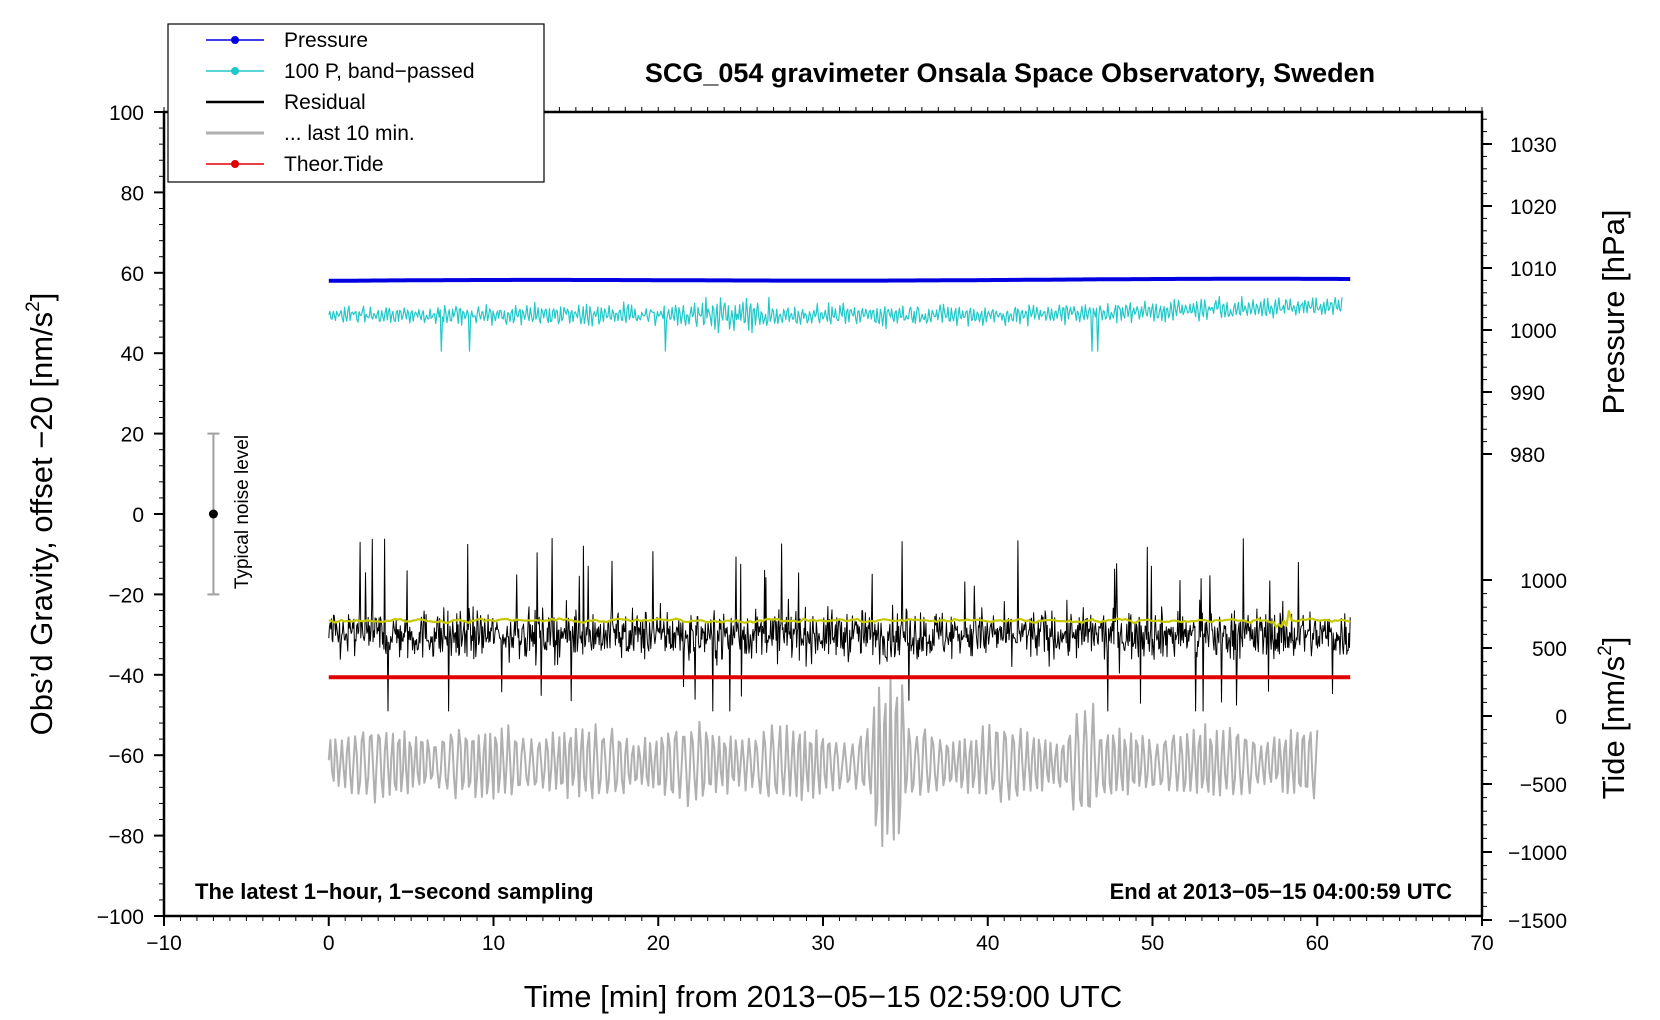 This screenshot has width=1660, height=1020. What do you see at coordinates (41, 297) in the screenshot?
I see `y-axis-label-left-close: ]` at bounding box center [41, 297].